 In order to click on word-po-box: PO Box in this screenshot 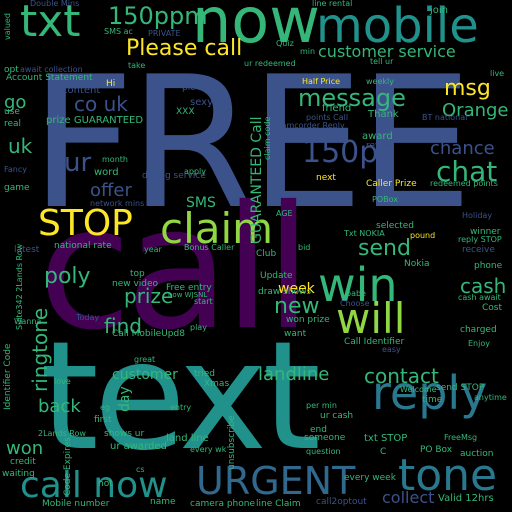, I will do `click(436, 450)`.